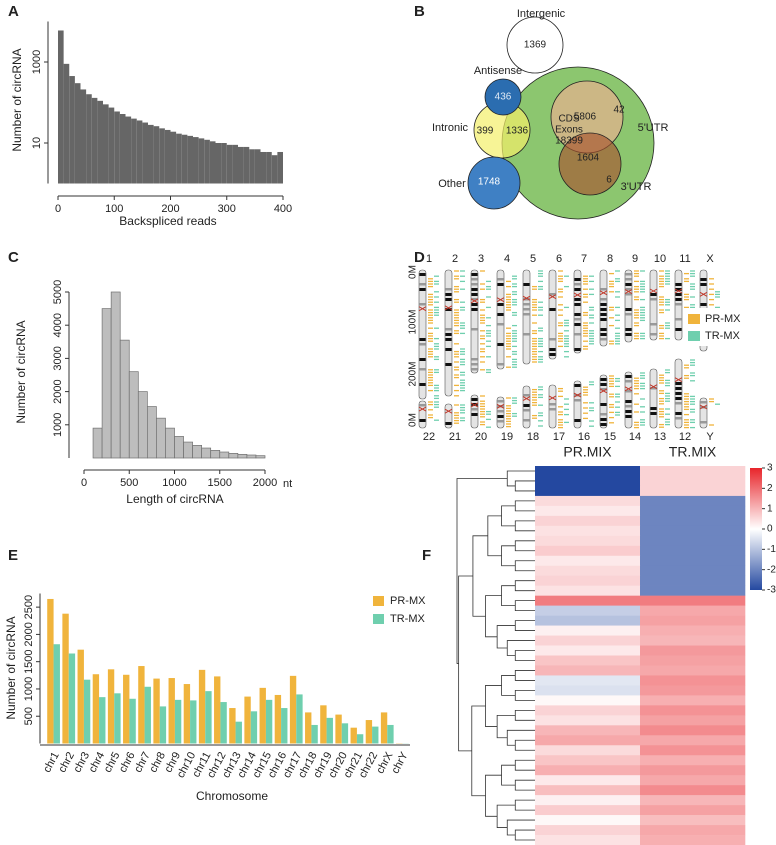  Describe the element at coordinates (770, 529) in the screenshot. I see `colorbar-tick-label: 0` at that location.